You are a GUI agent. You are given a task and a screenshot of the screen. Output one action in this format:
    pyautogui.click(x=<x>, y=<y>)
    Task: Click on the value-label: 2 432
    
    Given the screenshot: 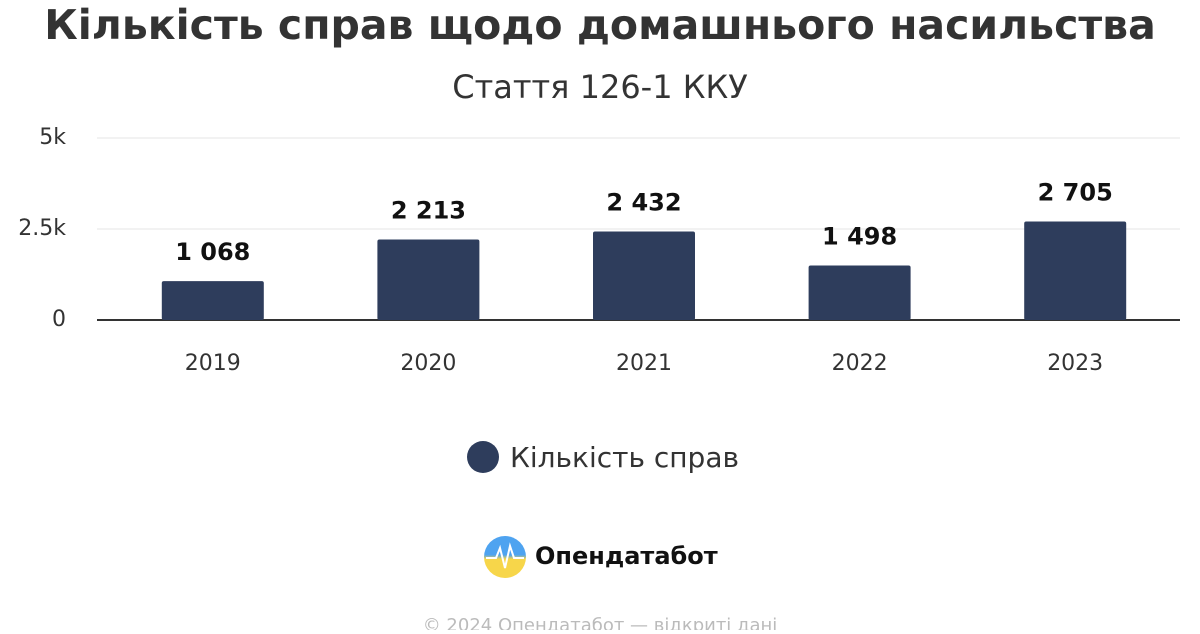 What is the action you would take?
    pyautogui.click(x=643, y=202)
    